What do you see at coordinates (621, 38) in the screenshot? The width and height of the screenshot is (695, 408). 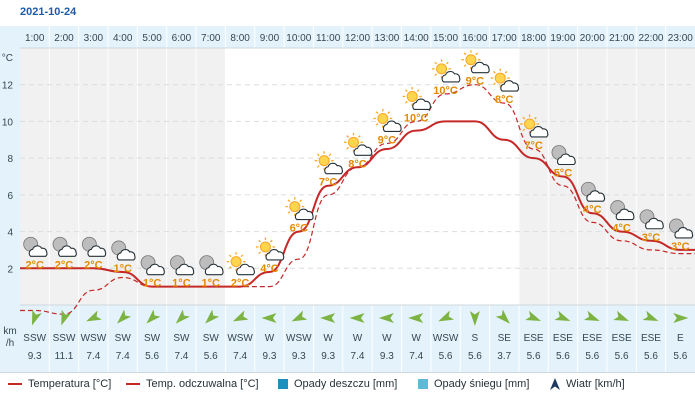 I see `hour-label: 21:00` at bounding box center [621, 38].